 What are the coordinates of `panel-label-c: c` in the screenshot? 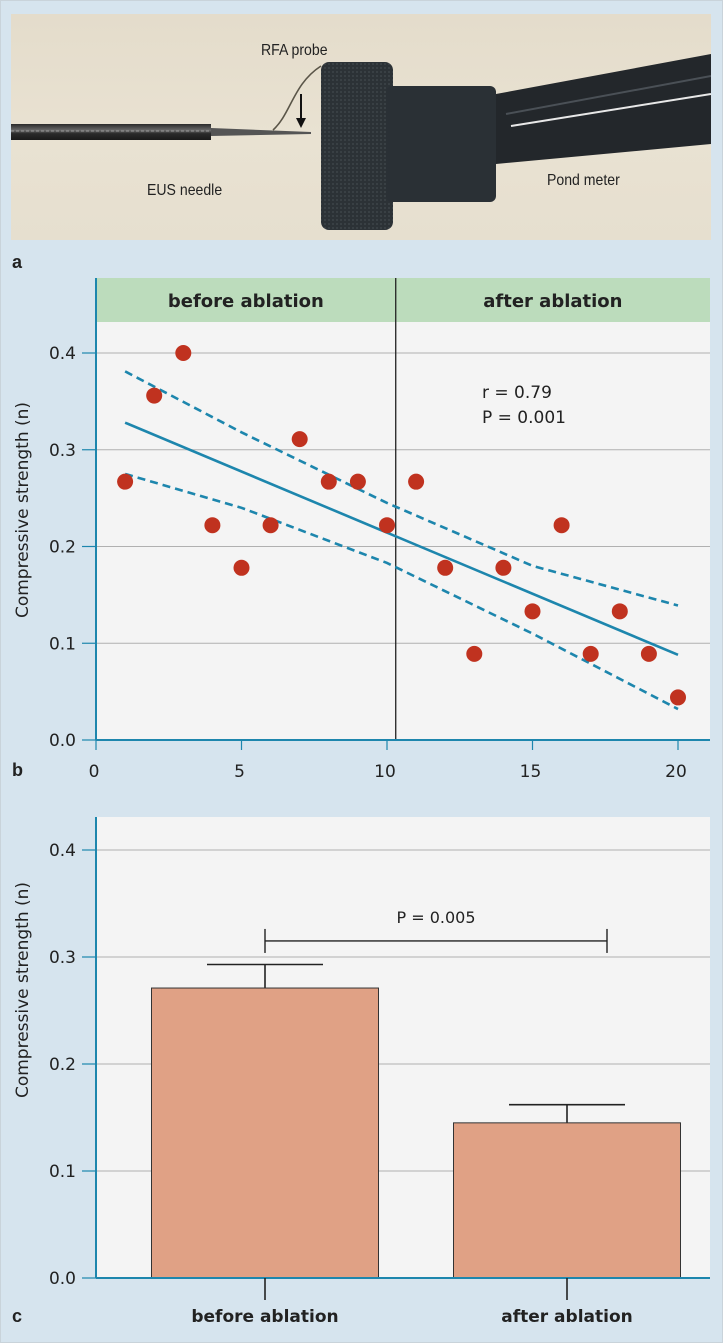 It's located at (17, 1316).